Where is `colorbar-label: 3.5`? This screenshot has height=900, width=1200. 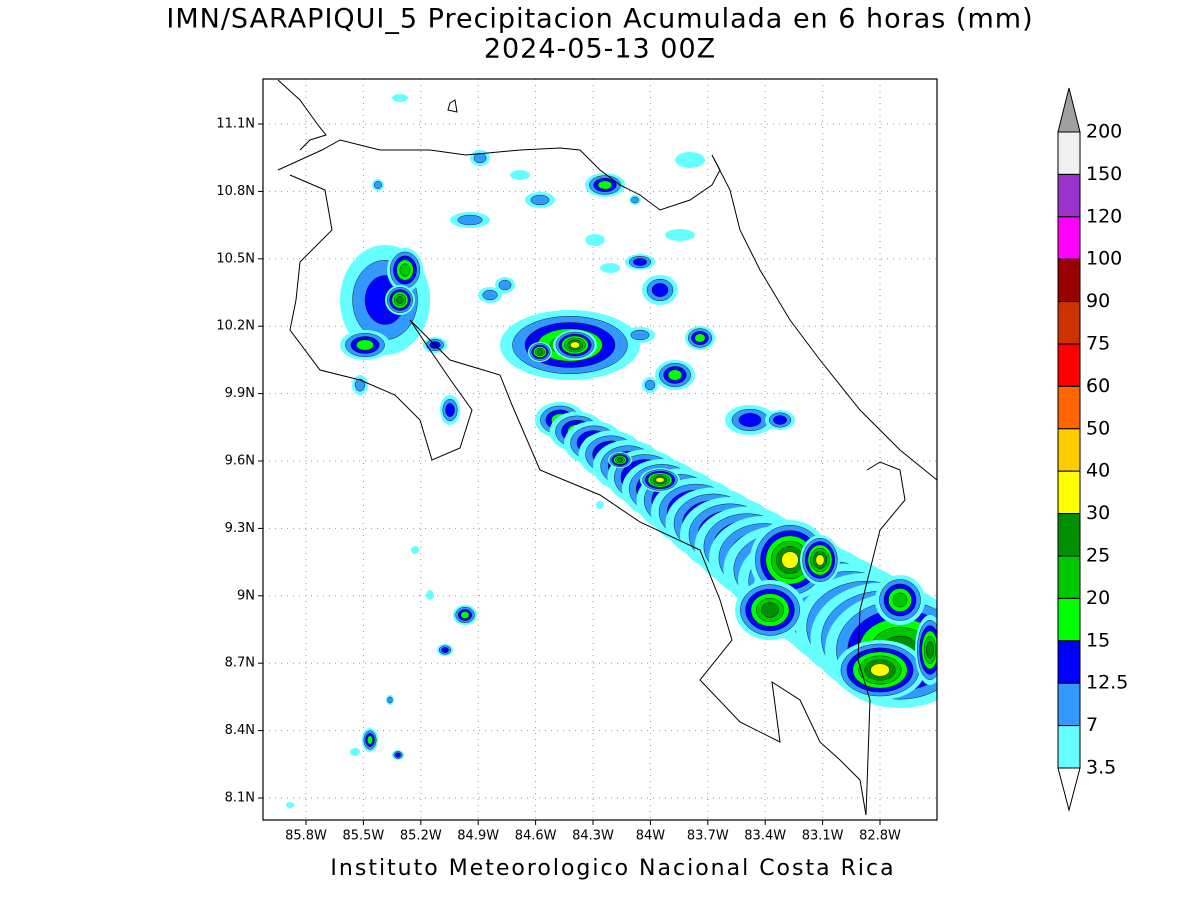 colorbar-label: 3.5 is located at coordinates (1101, 768).